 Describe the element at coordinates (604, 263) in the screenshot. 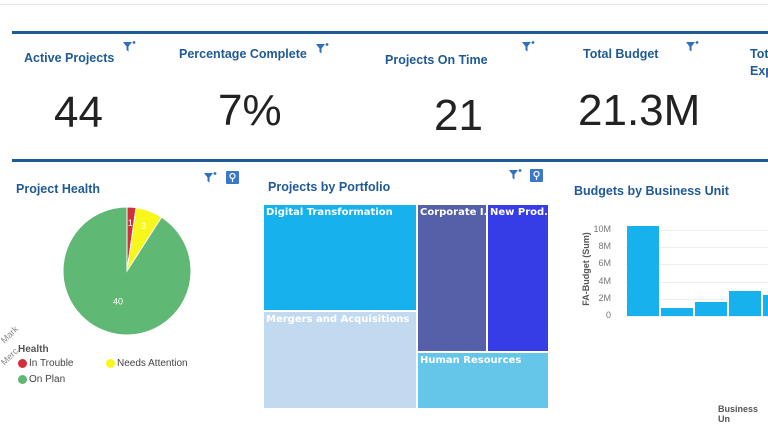

I see `y-tick-label: 6M` at that location.